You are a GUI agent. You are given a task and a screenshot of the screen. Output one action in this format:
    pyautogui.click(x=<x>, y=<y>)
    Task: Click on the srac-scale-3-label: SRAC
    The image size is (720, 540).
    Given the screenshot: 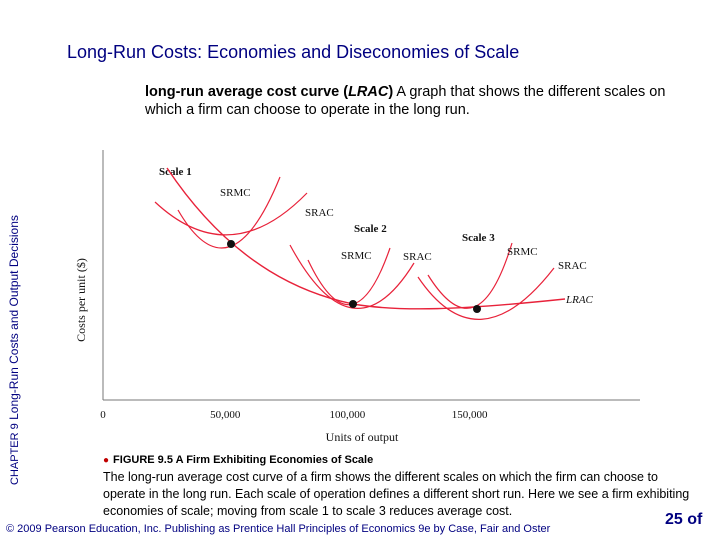 What is the action you would take?
    pyautogui.click(x=572, y=266)
    